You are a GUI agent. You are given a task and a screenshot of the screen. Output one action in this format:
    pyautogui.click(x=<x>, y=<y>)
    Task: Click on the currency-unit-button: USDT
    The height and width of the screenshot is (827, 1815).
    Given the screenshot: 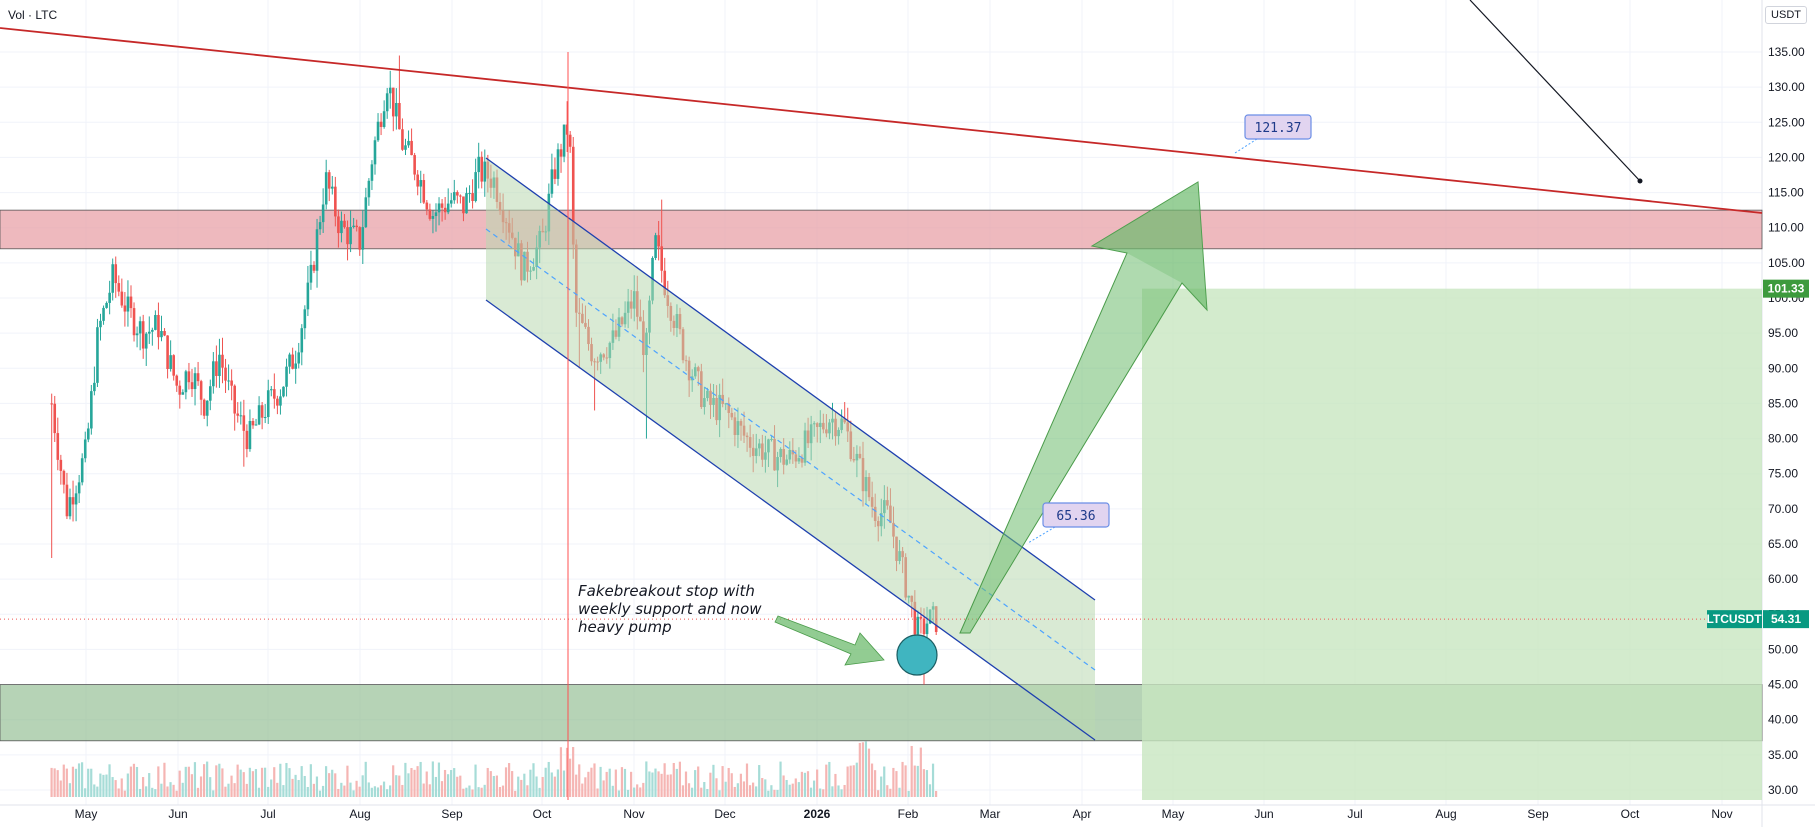 What is the action you would take?
    pyautogui.click(x=1786, y=15)
    